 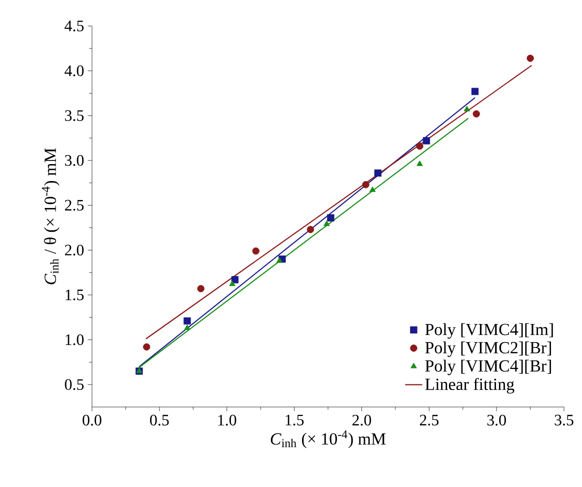 What do you see at coordinates (74, 250) in the screenshot?
I see `y-tick-label: 2.0` at bounding box center [74, 250].